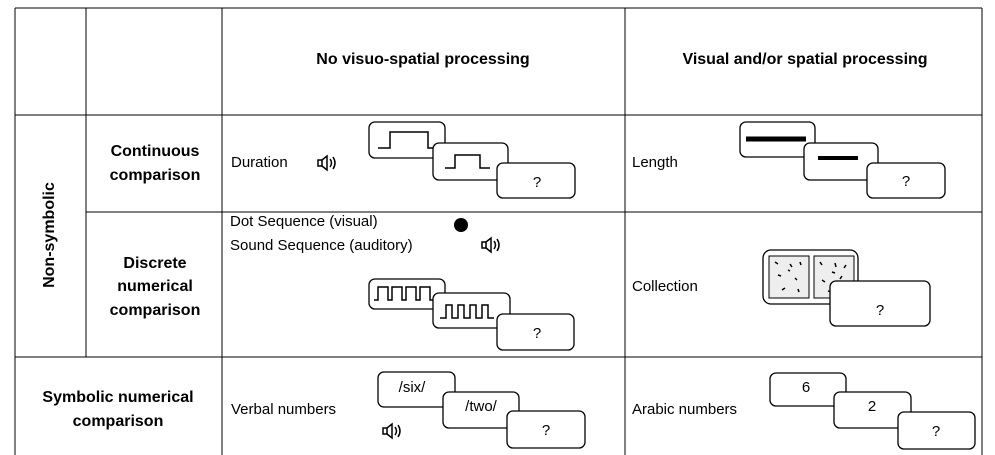 This screenshot has width=995, height=455. What do you see at coordinates (49, 235) in the screenshot?
I see `group-label: Non-symbolic` at bounding box center [49, 235].